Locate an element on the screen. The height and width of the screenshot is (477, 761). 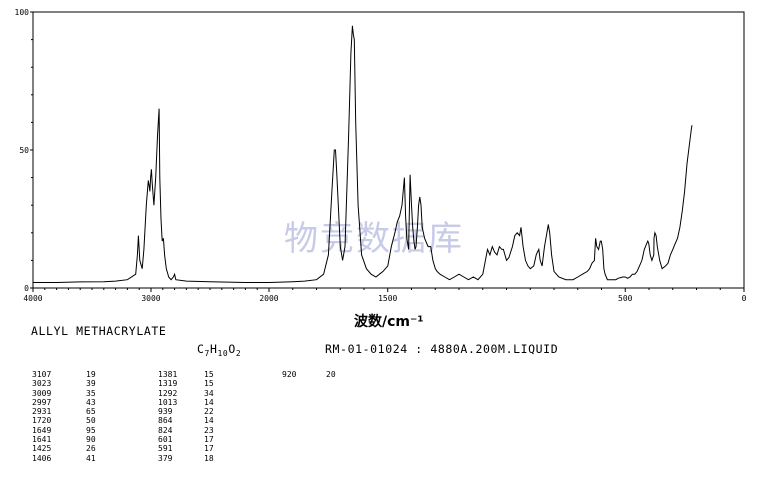
molecular-formula: C7H10O2 is located at coordinates (219, 350).